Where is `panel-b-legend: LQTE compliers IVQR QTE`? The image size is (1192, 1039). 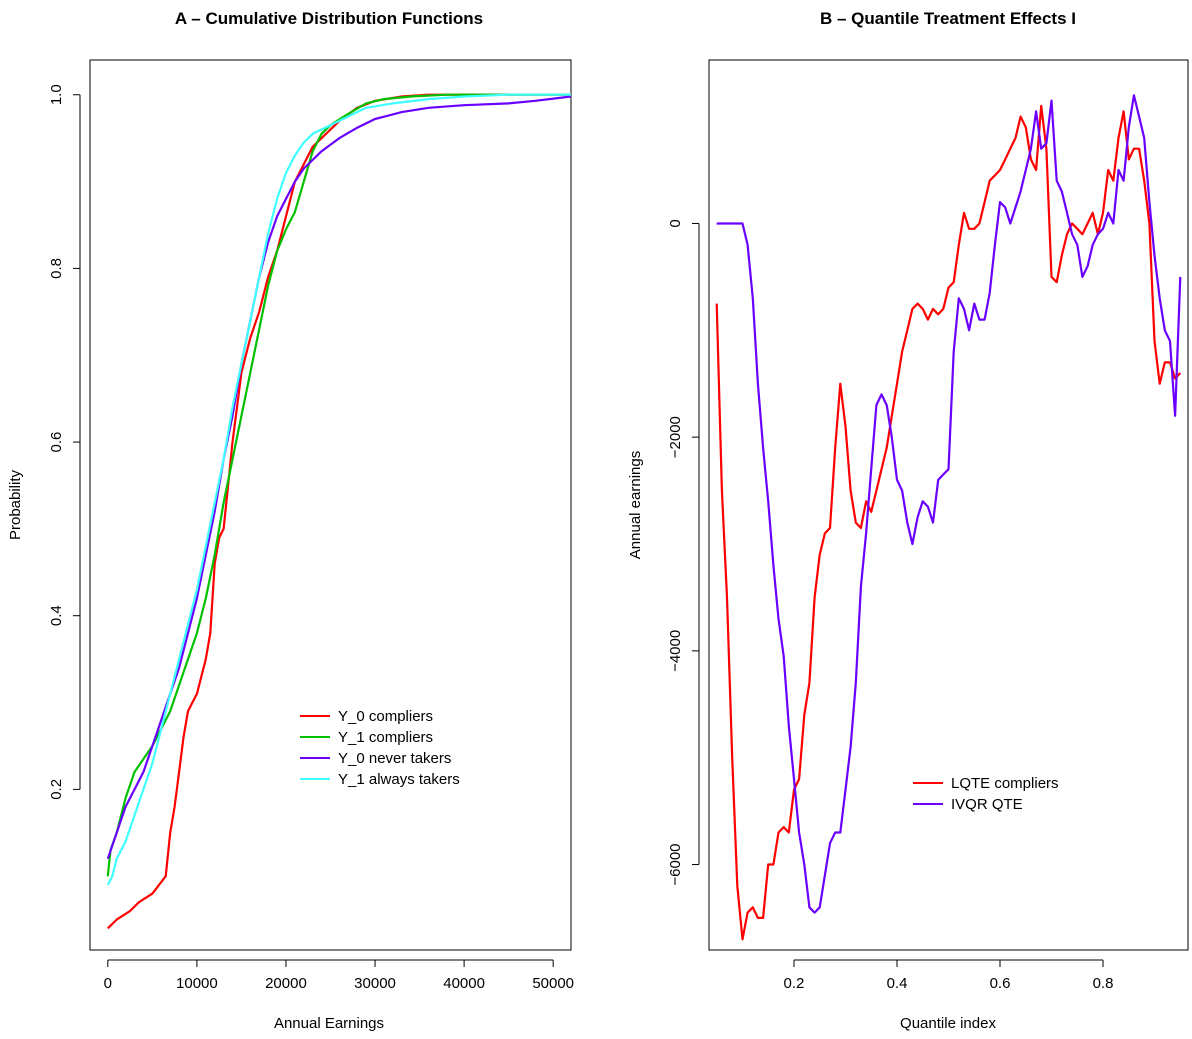 panel-b-legend: LQTE compliers IVQR QTE is located at coordinates (986, 794).